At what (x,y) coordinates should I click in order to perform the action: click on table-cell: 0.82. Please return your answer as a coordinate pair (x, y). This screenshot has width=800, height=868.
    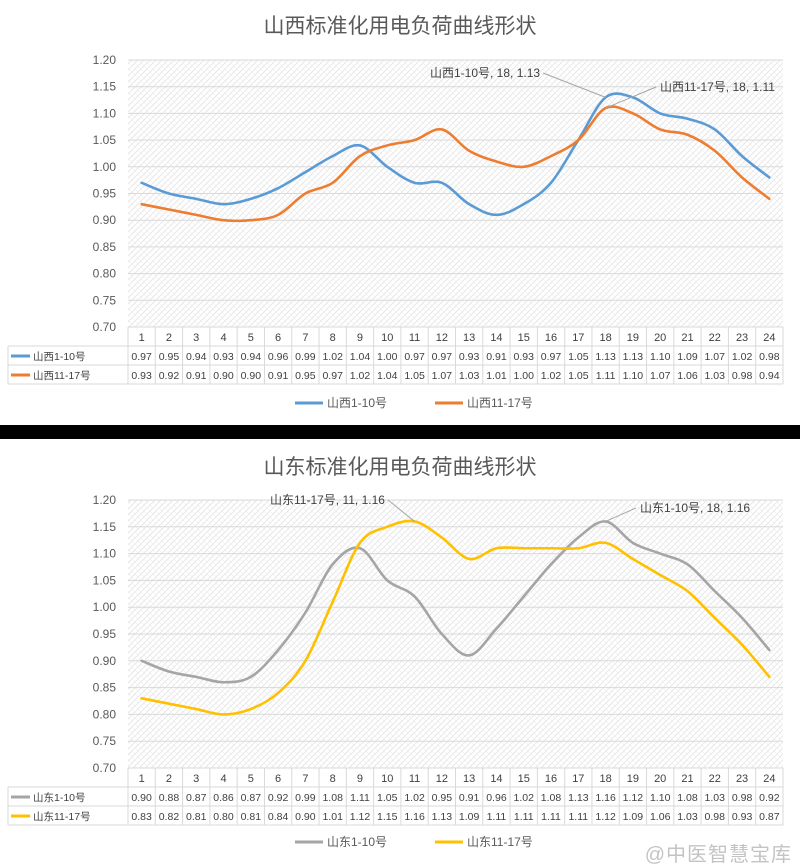
    Looking at the image, I should click on (169, 817).